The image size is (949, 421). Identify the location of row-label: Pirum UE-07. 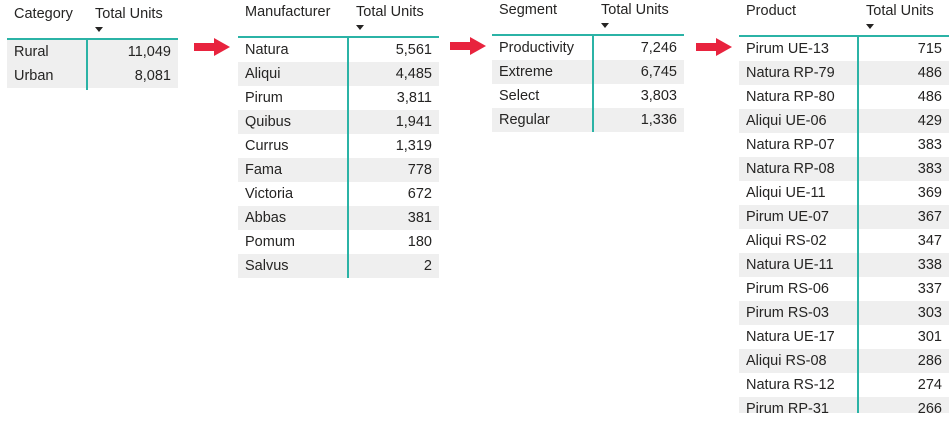
(787, 217).